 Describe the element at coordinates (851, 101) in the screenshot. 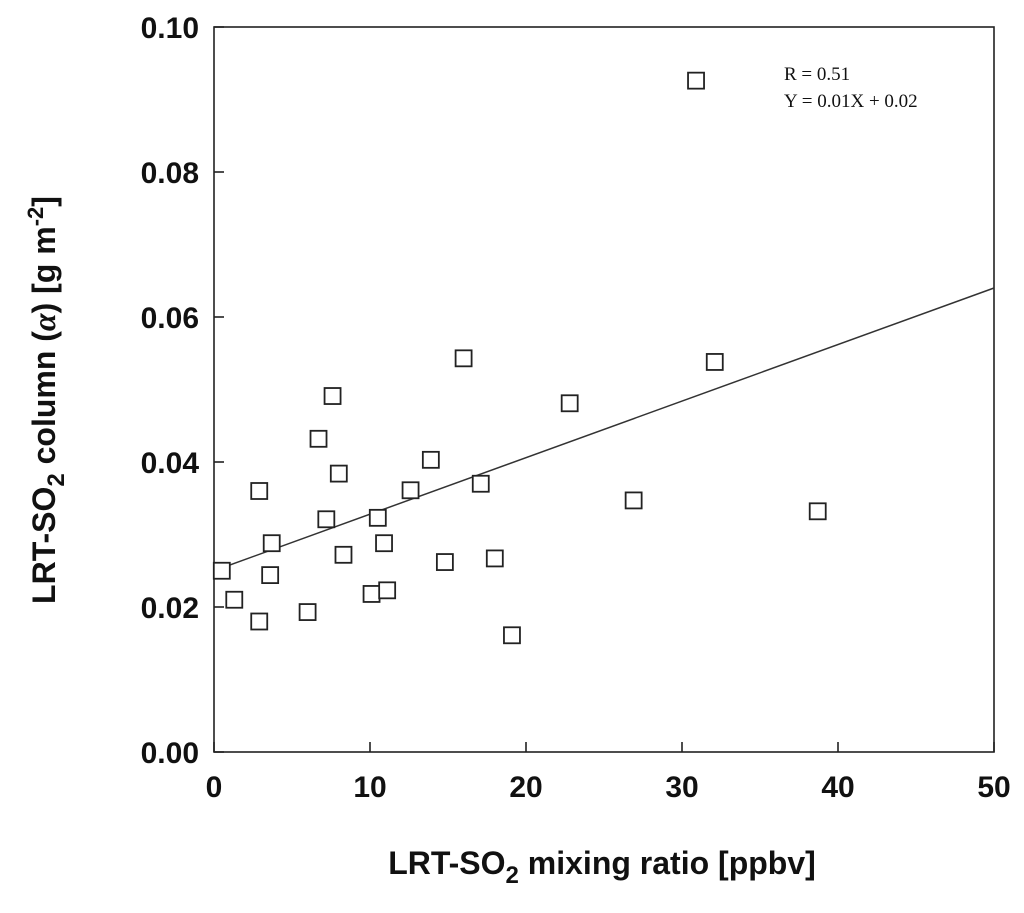

I see `annotation-equation: Y = 0.01X + 0.02` at that location.